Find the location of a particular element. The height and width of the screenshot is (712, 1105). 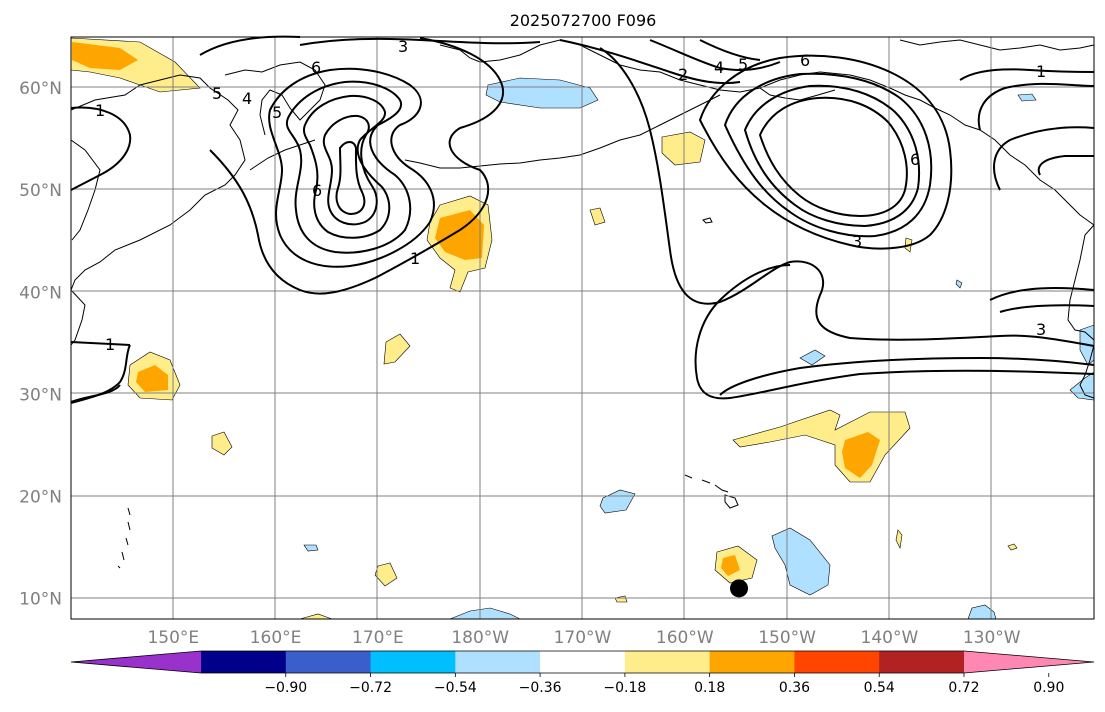

contour-label-1-northeast: 1 is located at coordinates (1041, 71).